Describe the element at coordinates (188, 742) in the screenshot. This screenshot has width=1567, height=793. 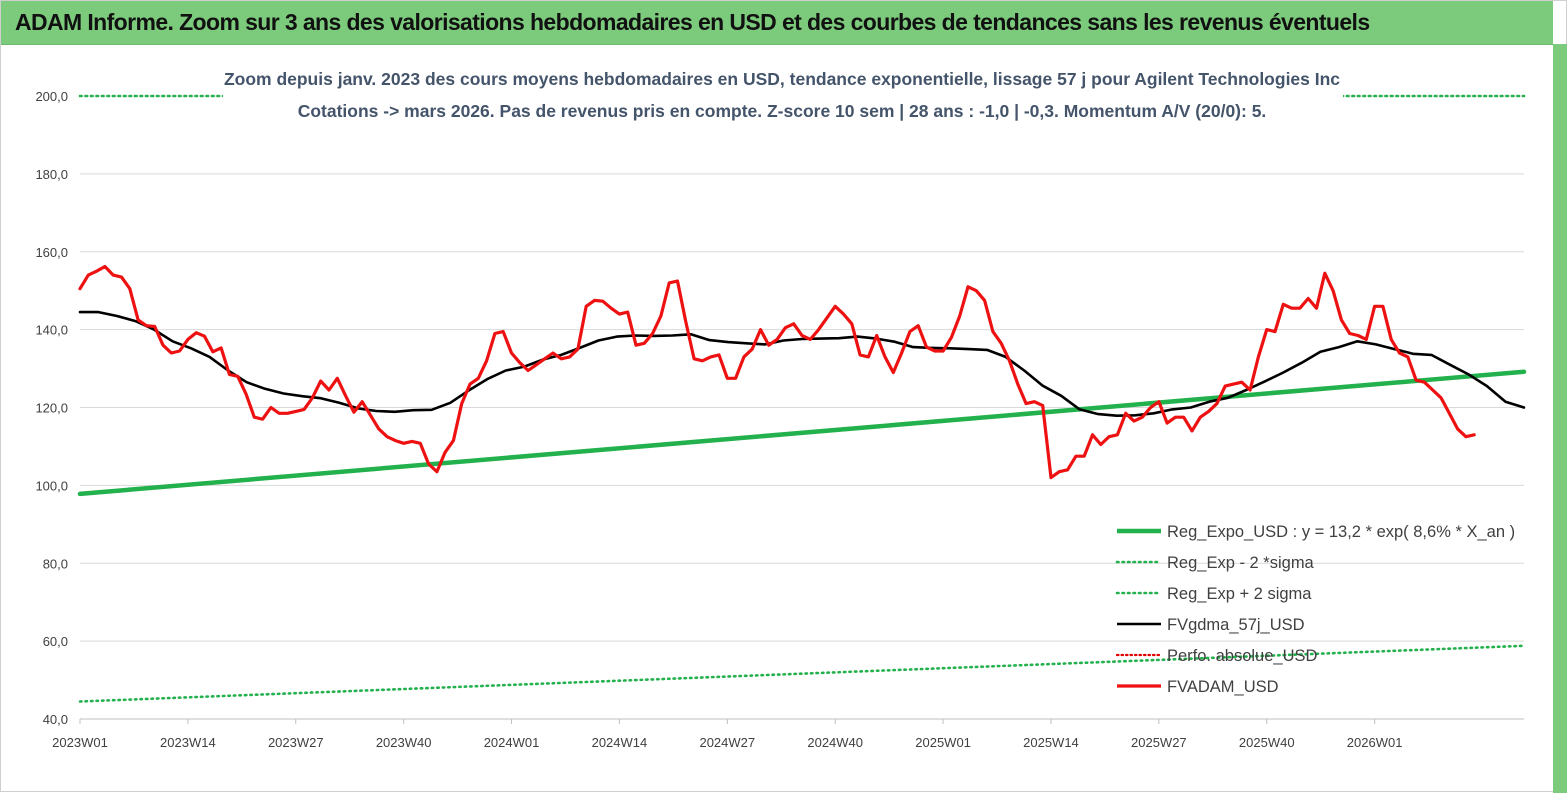
I see `x-tick-label: 2023W14` at that location.